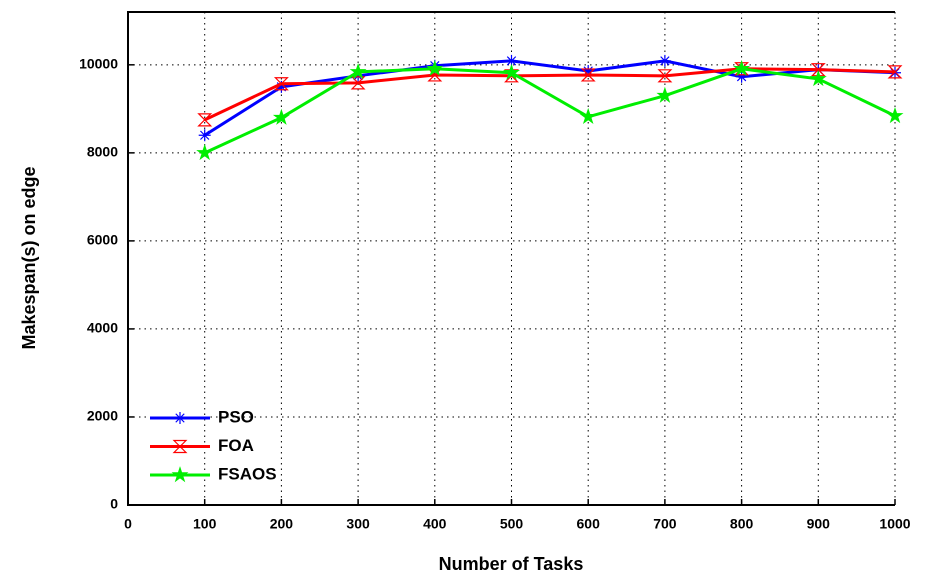 Image resolution: width=933 pixels, height=579 pixels. I want to click on legend-text: FOA, so click(236, 445).